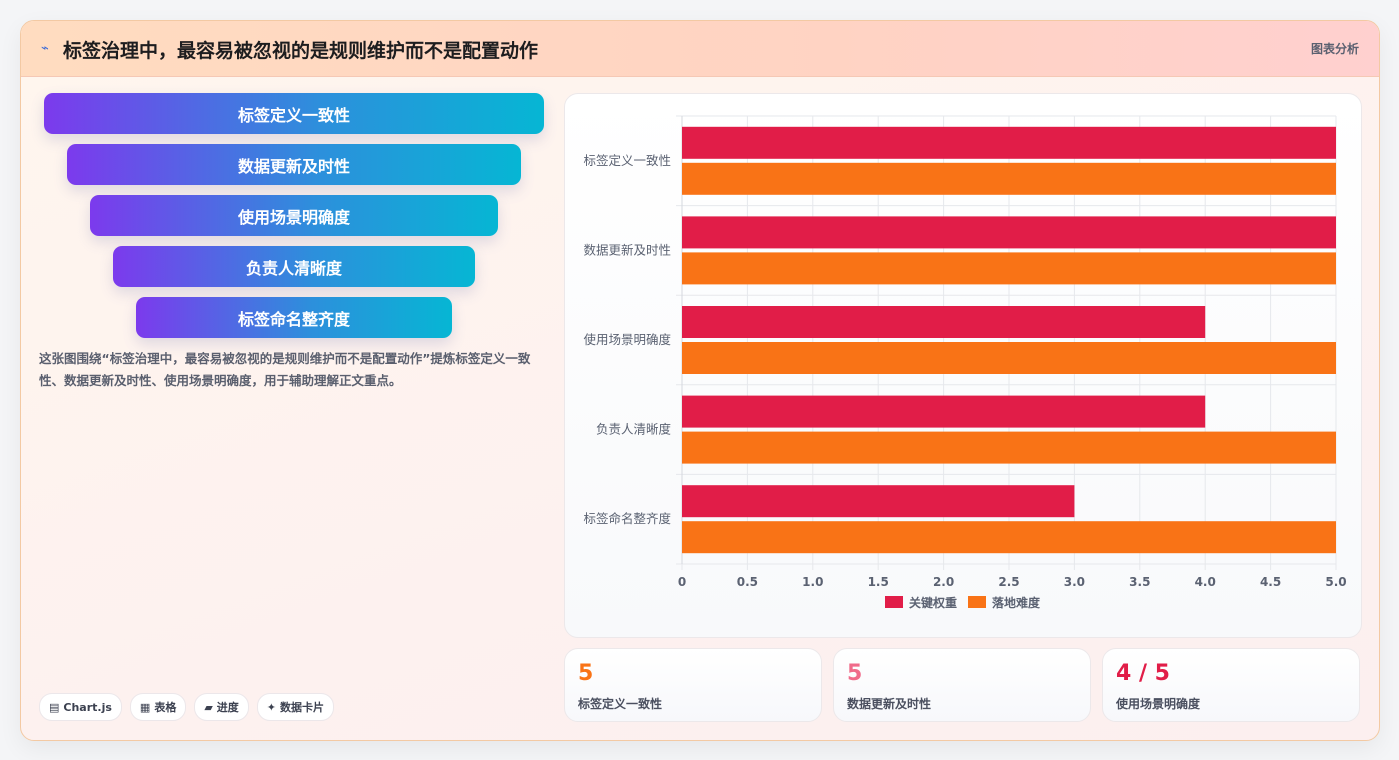  I want to click on funnel-step-3: 使用场景明确度, so click(294, 215).